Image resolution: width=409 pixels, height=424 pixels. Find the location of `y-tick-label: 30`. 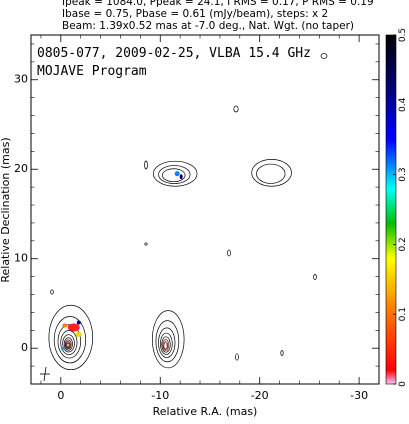

y-tick-label: 30 is located at coordinates (21, 79).